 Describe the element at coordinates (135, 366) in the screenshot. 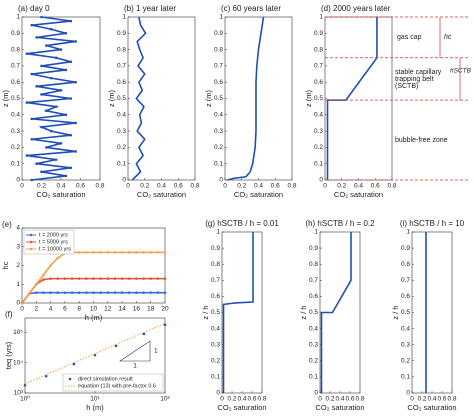

I see `annotation: 1` at that location.